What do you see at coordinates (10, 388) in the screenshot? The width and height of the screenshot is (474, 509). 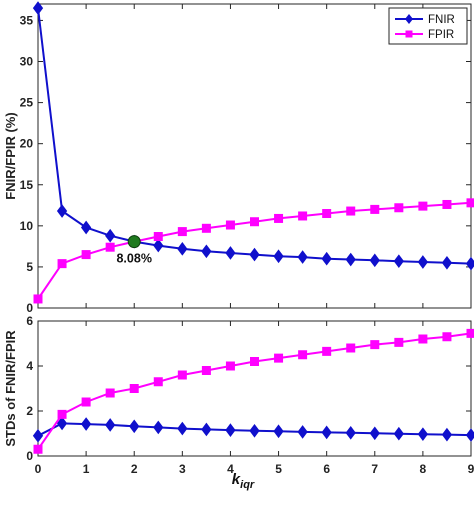 I see `bottom-y-axis-label: STDs of FNIR/FPIR` at bounding box center [10, 388].